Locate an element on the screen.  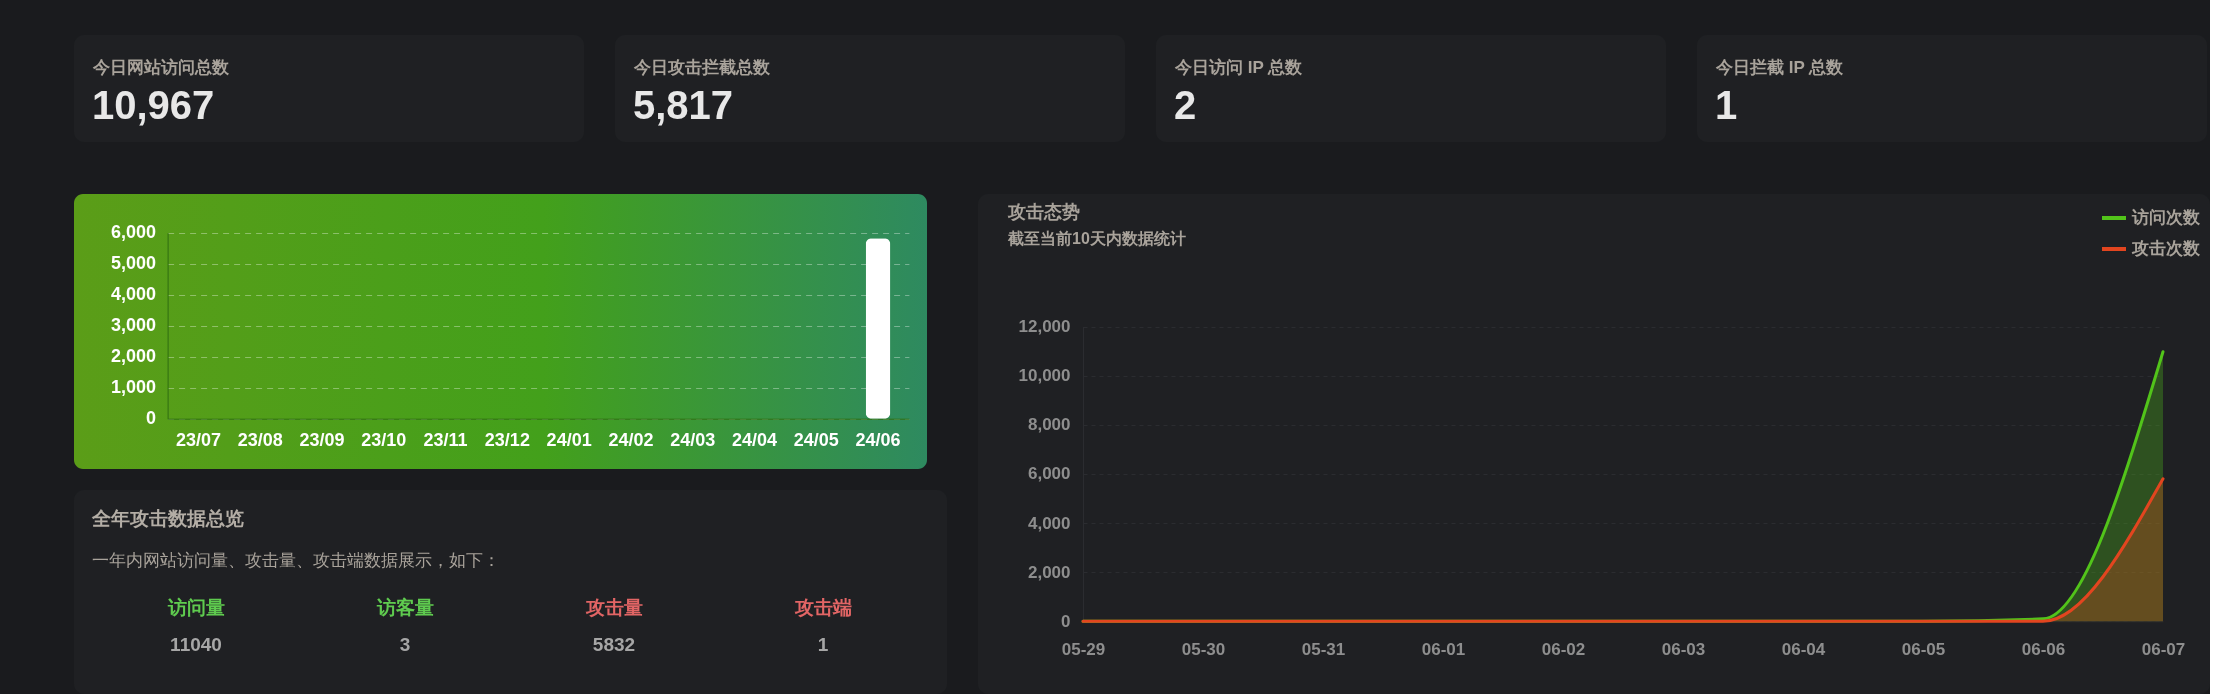
category-label: 今日访问 IP 总数 is located at coordinates (1239, 67).